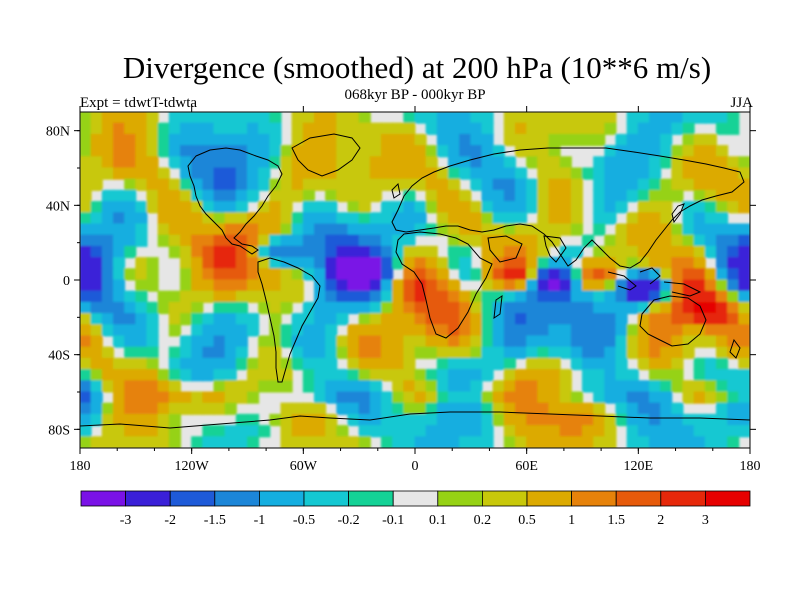 Image resolution: width=800 pixels, height=600 pixels. Describe the element at coordinates (215, 520) in the screenshot. I see `colorbar-label: -1.5` at that location.